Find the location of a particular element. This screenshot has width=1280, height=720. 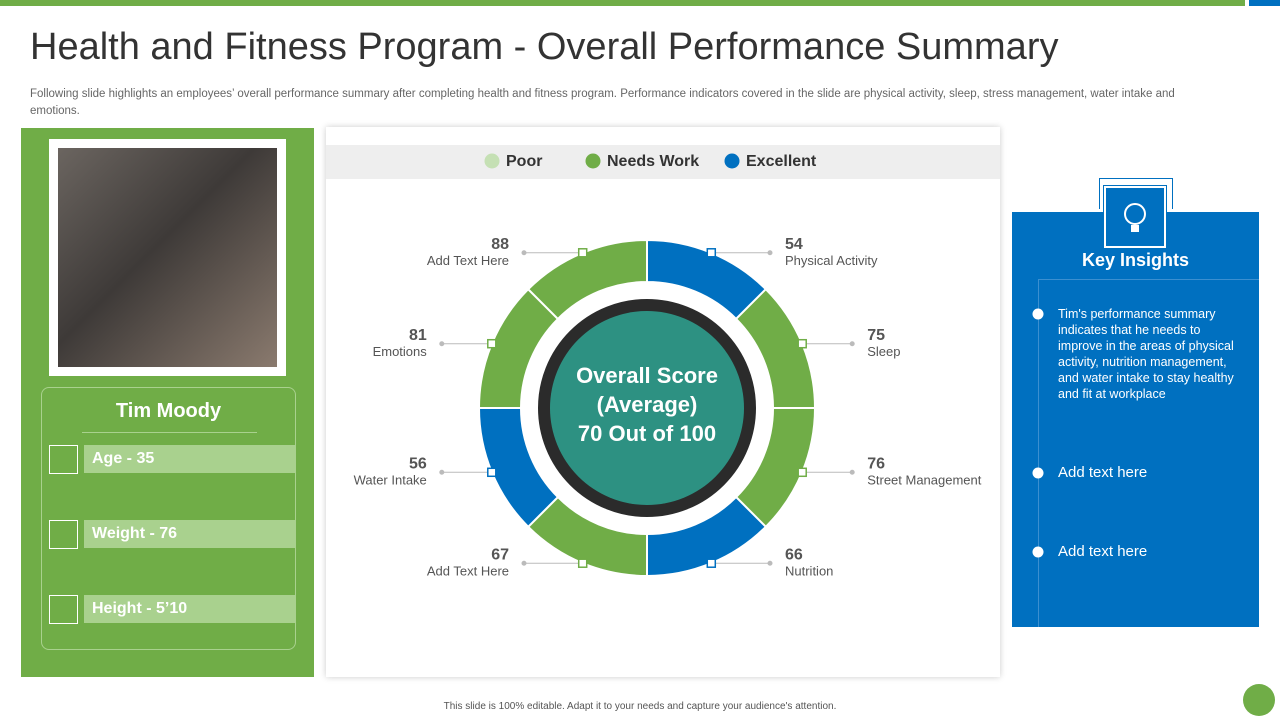

segment-value: 75 is located at coordinates (876, 335).